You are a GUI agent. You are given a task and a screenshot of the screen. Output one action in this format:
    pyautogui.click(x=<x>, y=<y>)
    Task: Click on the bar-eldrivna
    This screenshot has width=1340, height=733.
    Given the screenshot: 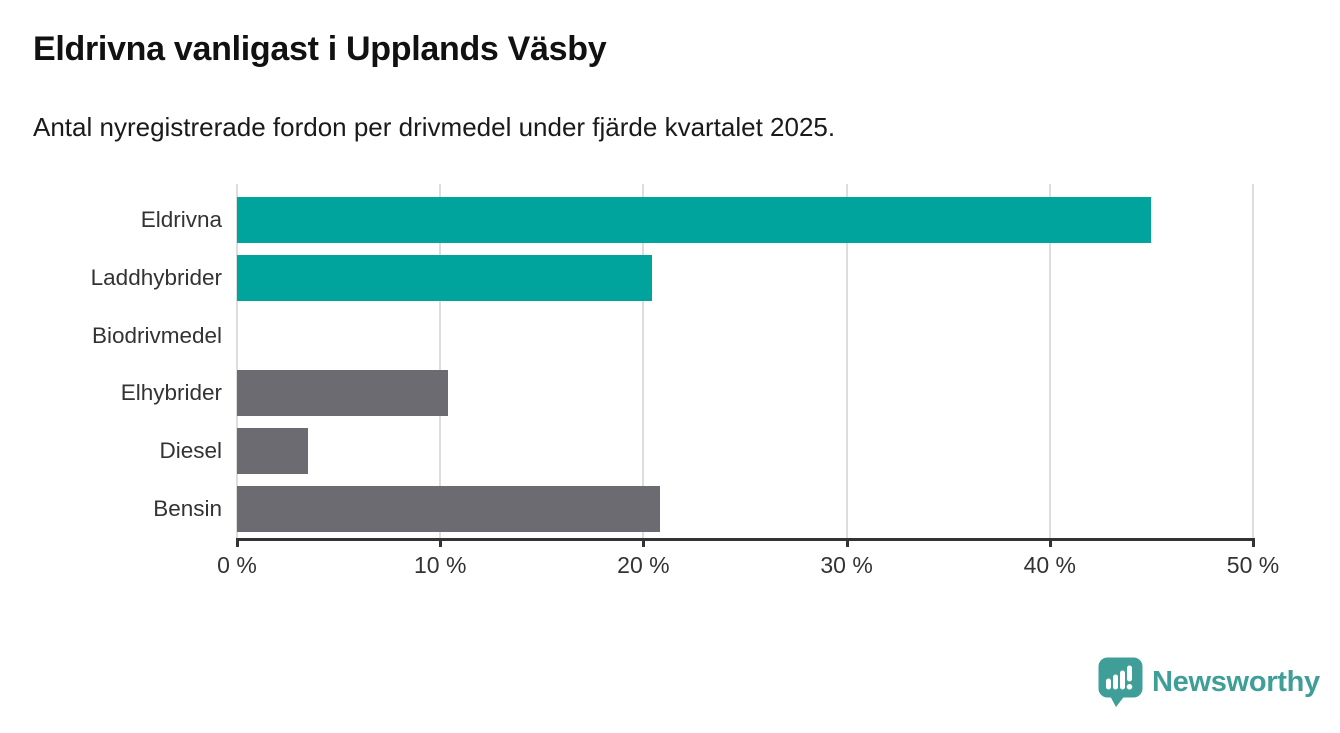 What is the action you would take?
    pyautogui.click(x=694, y=220)
    